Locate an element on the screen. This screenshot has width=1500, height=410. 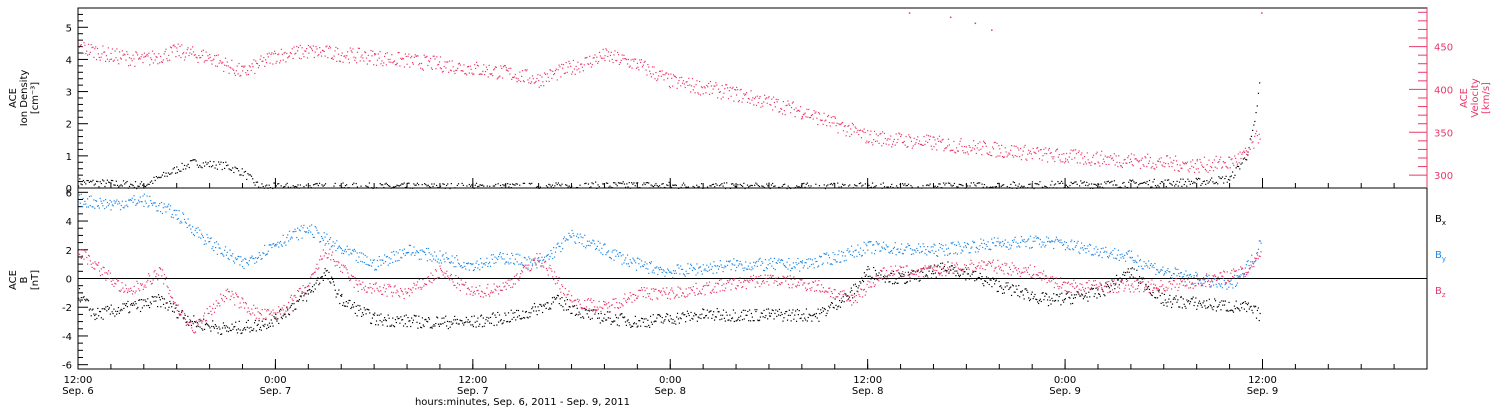
bottom-left-ylabel: ACE B [nT] is located at coordinates (24, 280).